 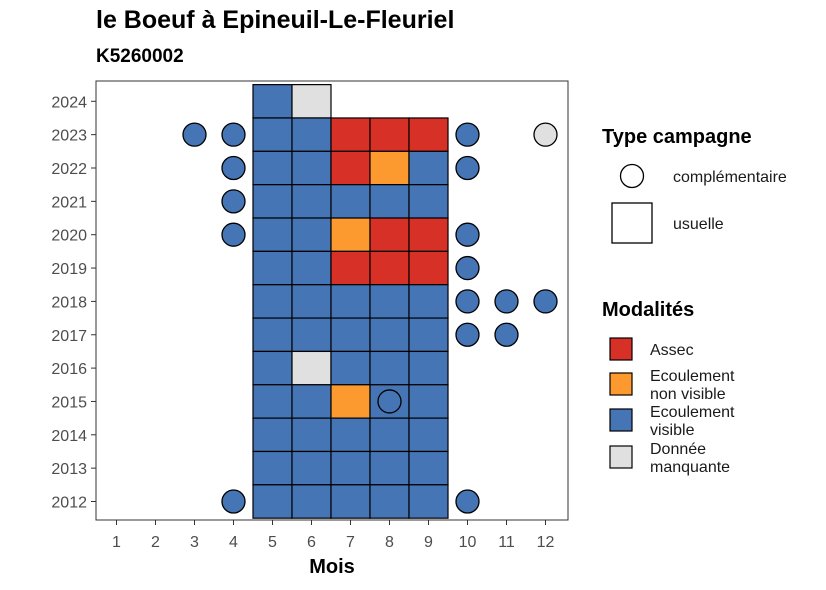 I want to click on x-axis: 1 2 3 4 5 6 7 8 9 10 11 12, so click(x=333, y=535).